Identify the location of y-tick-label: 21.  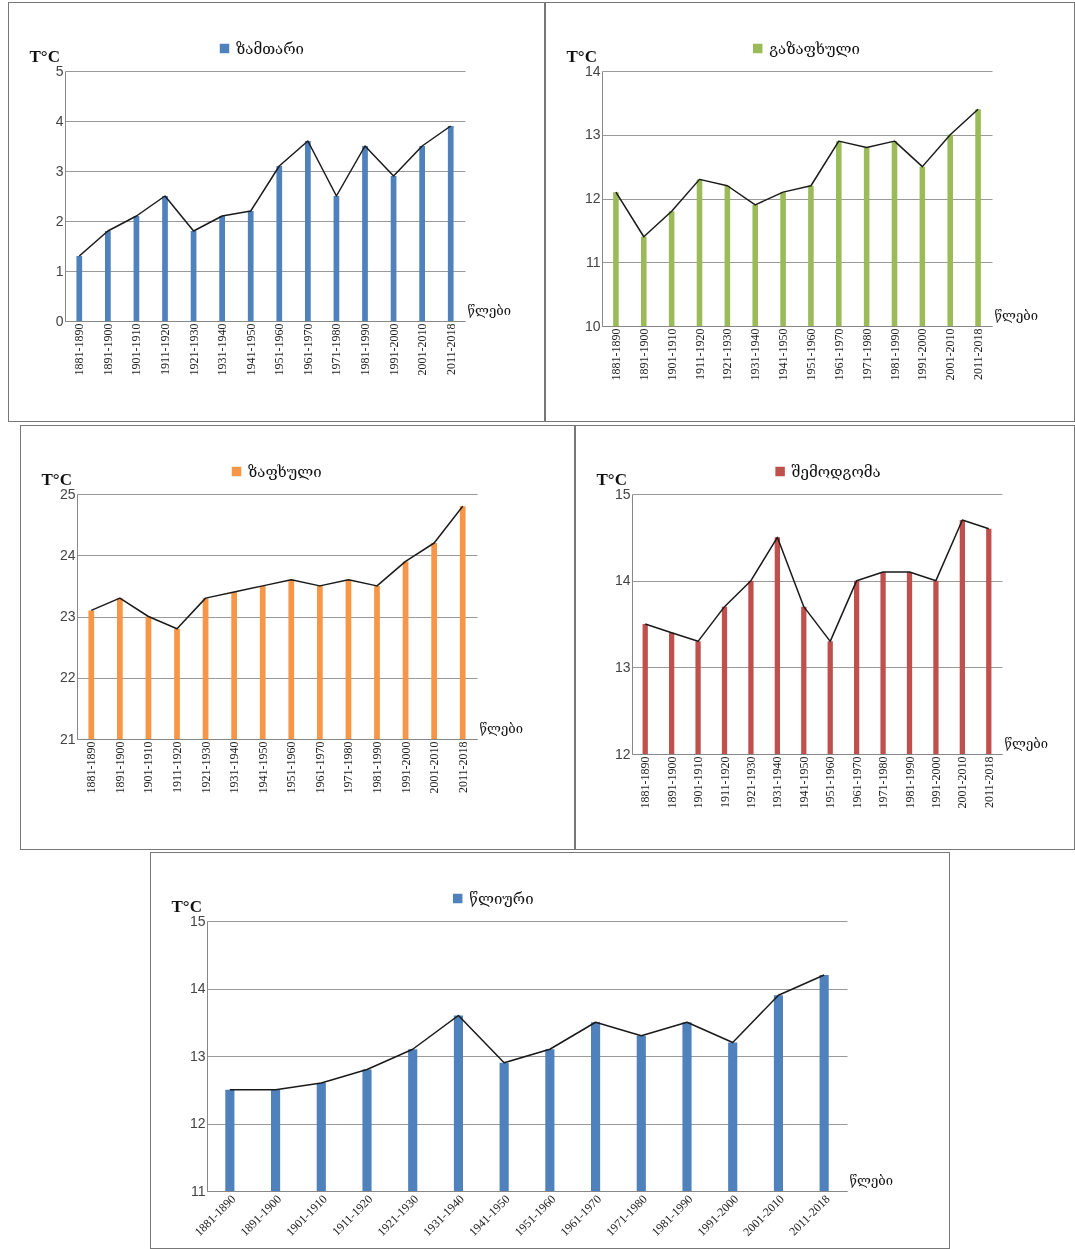
(67, 738).